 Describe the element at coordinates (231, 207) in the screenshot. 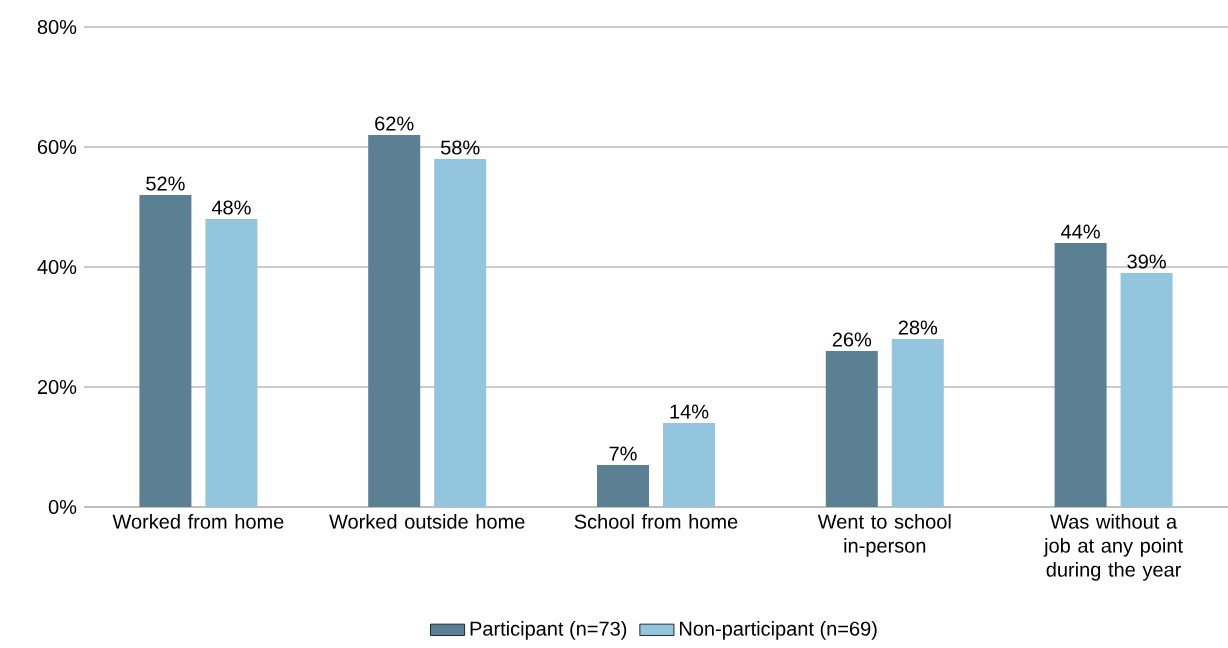

I see `data-label: 48%` at that location.